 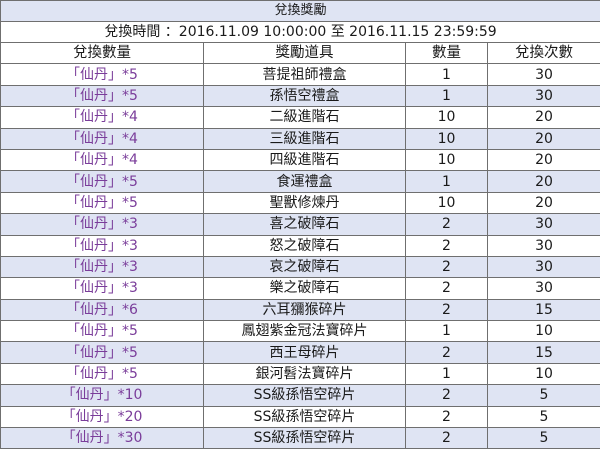 I want to click on reward-item: 二級進階石, so click(x=305, y=117).